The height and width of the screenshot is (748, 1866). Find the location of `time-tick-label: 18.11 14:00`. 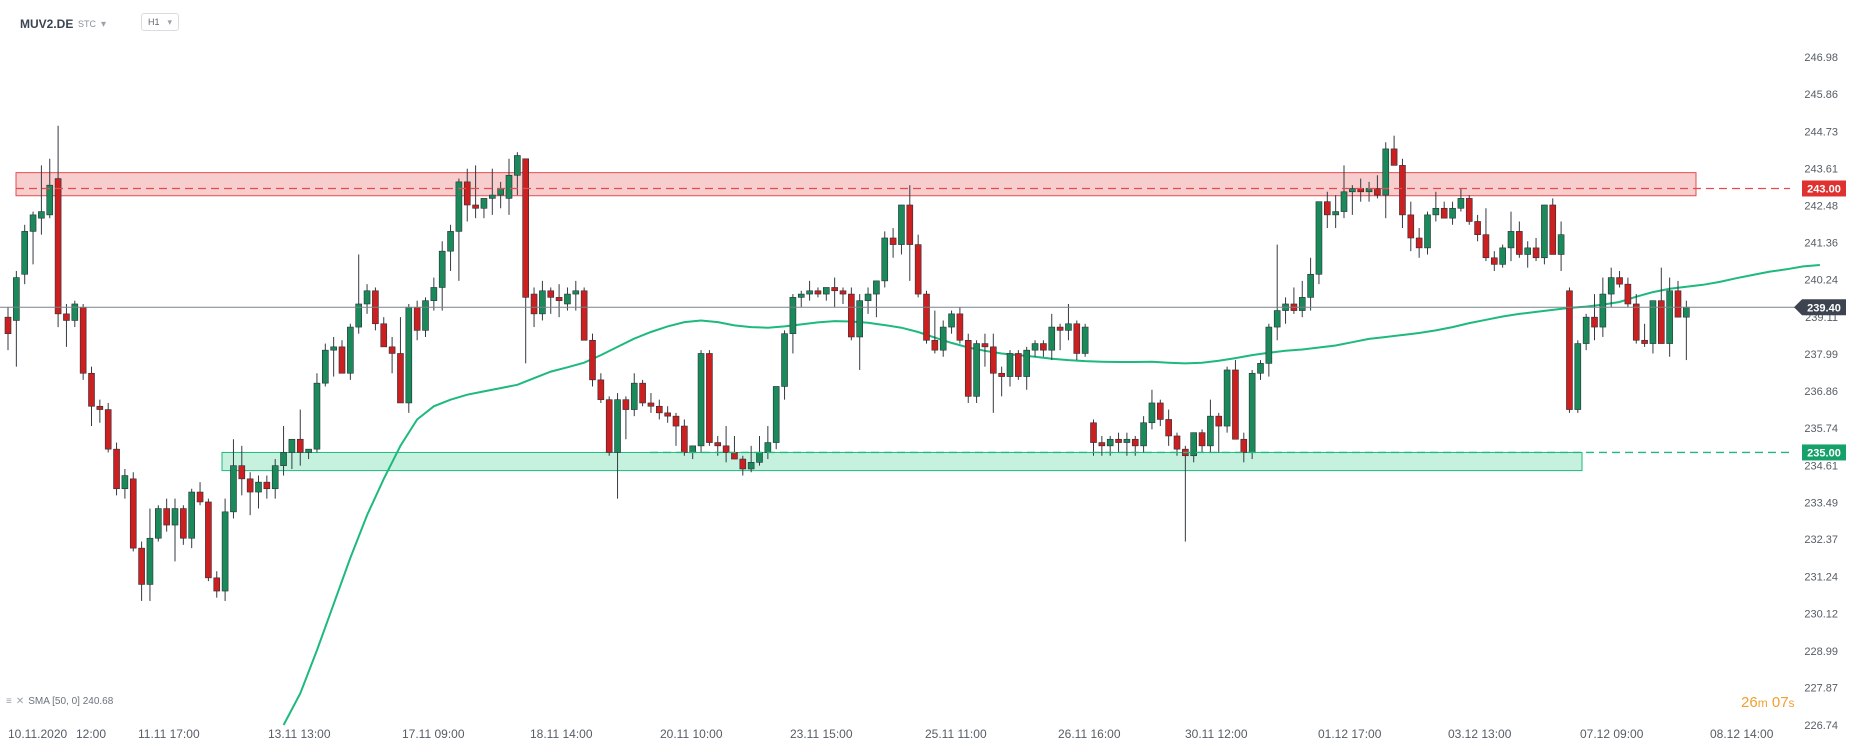

time-tick-label: 18.11 14:00 is located at coordinates (561, 734).